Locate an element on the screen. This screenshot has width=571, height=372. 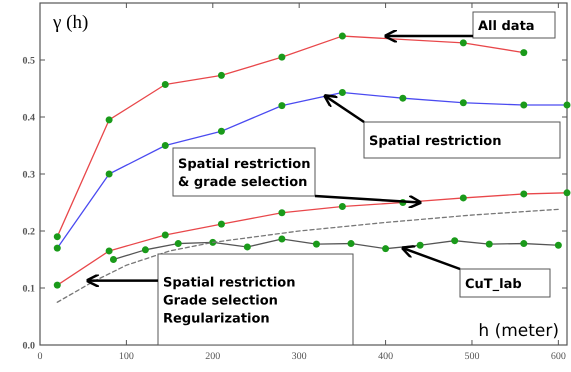
annotation: Spatial restriction Grade selection Regularization is located at coordinates (229, 301).